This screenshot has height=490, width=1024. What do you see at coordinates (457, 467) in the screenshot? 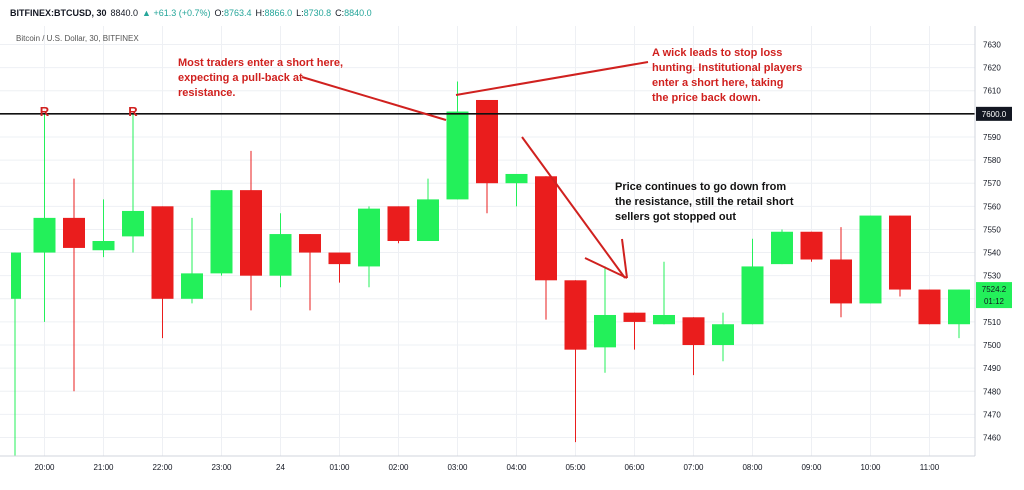
I see `x-tick-label: 03:00` at bounding box center [457, 467].